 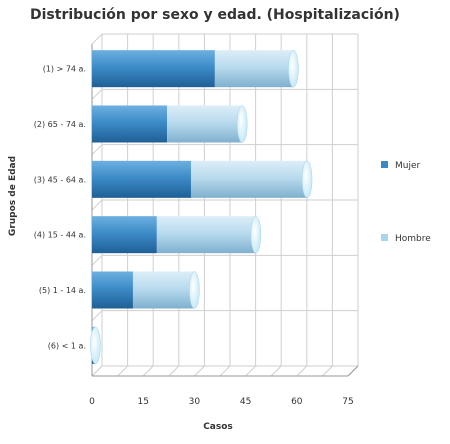 I want to click on x-tick-labels: 0 15 30 45 60 75, so click(x=221, y=402).